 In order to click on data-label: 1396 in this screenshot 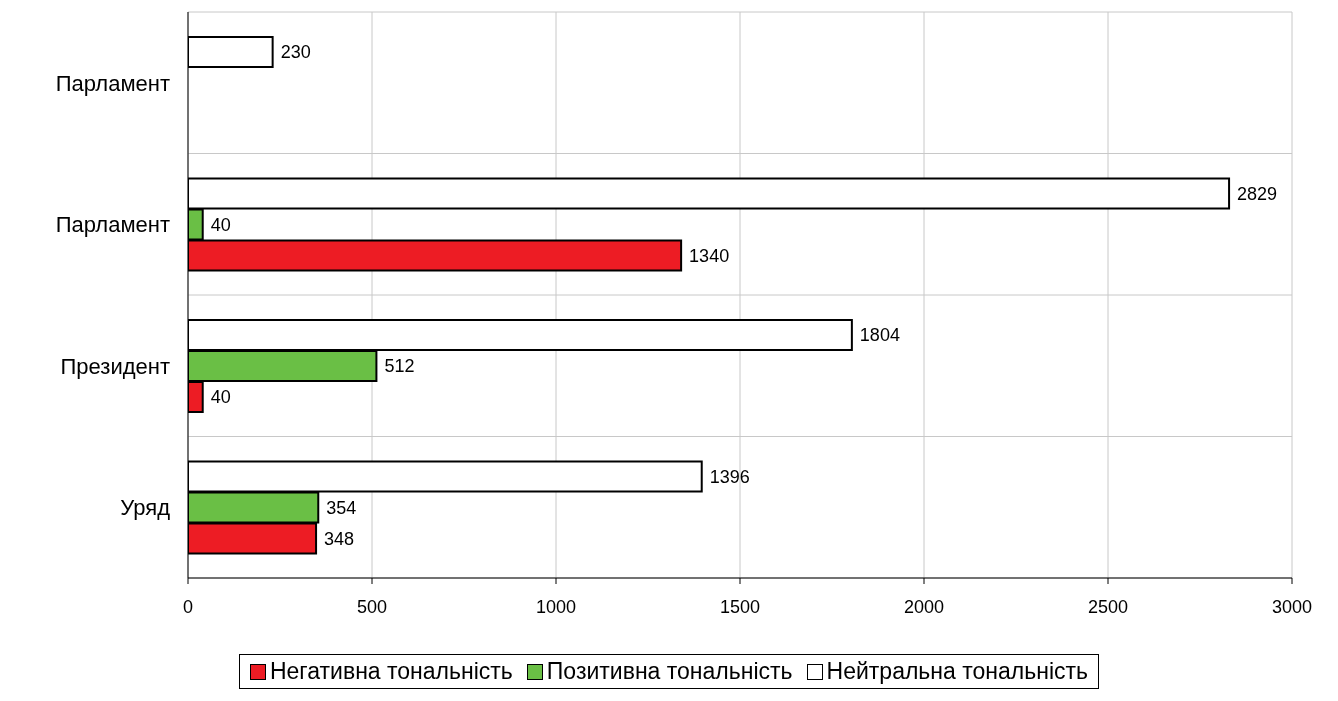, I will do `click(729, 476)`.